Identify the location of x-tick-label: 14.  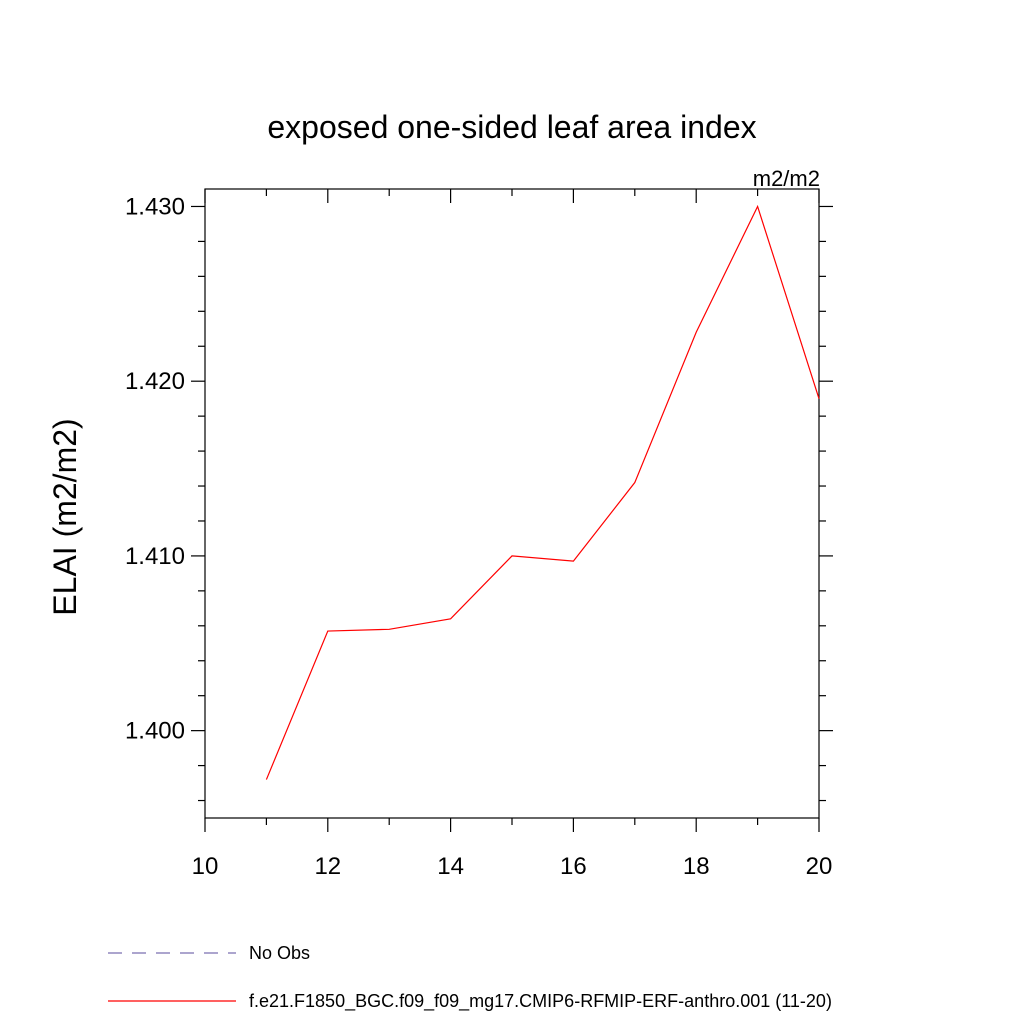
(450, 866).